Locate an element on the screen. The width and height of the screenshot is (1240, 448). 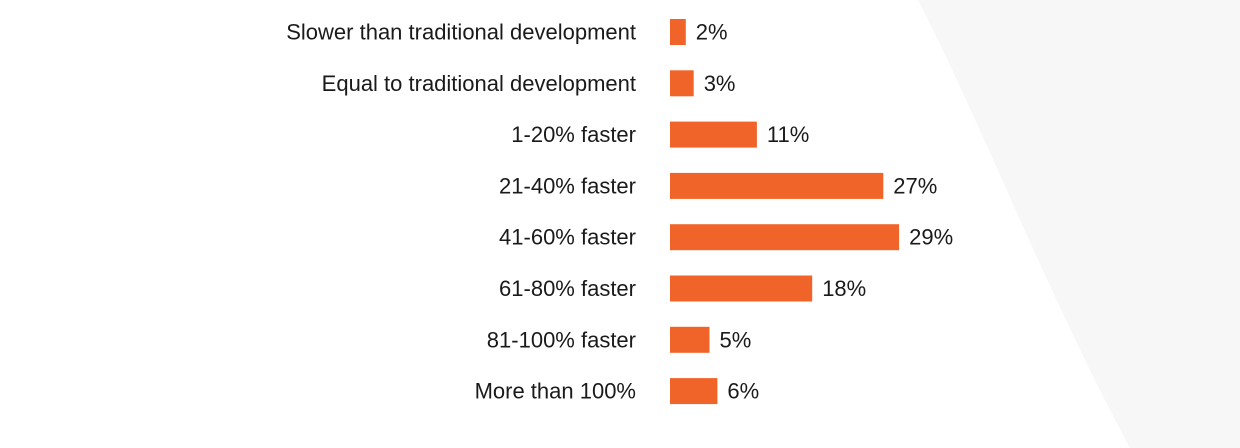
category-label: More than 100% is located at coordinates (555, 391).